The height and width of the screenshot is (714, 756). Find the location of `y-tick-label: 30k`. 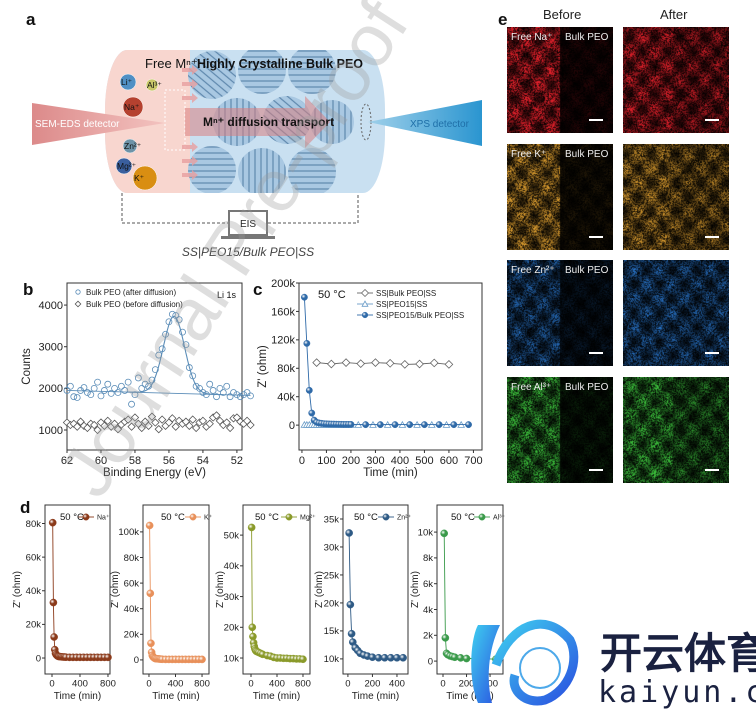

y-tick-label: 30k is located at coordinates (232, 597).